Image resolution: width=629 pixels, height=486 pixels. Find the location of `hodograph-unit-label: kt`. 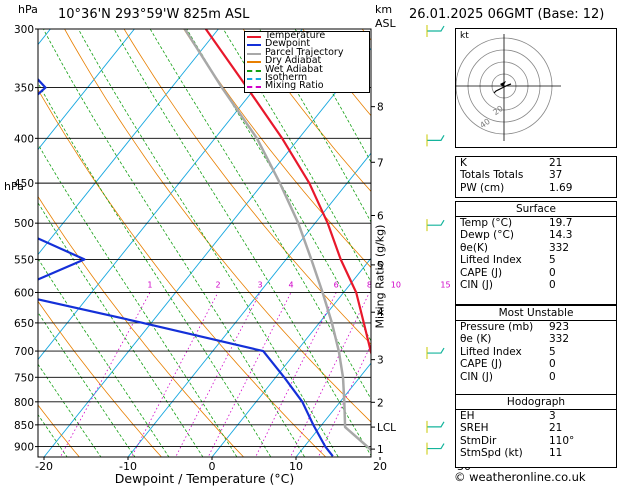

hodograph-unit-label: kt is located at coordinates (464, 36).